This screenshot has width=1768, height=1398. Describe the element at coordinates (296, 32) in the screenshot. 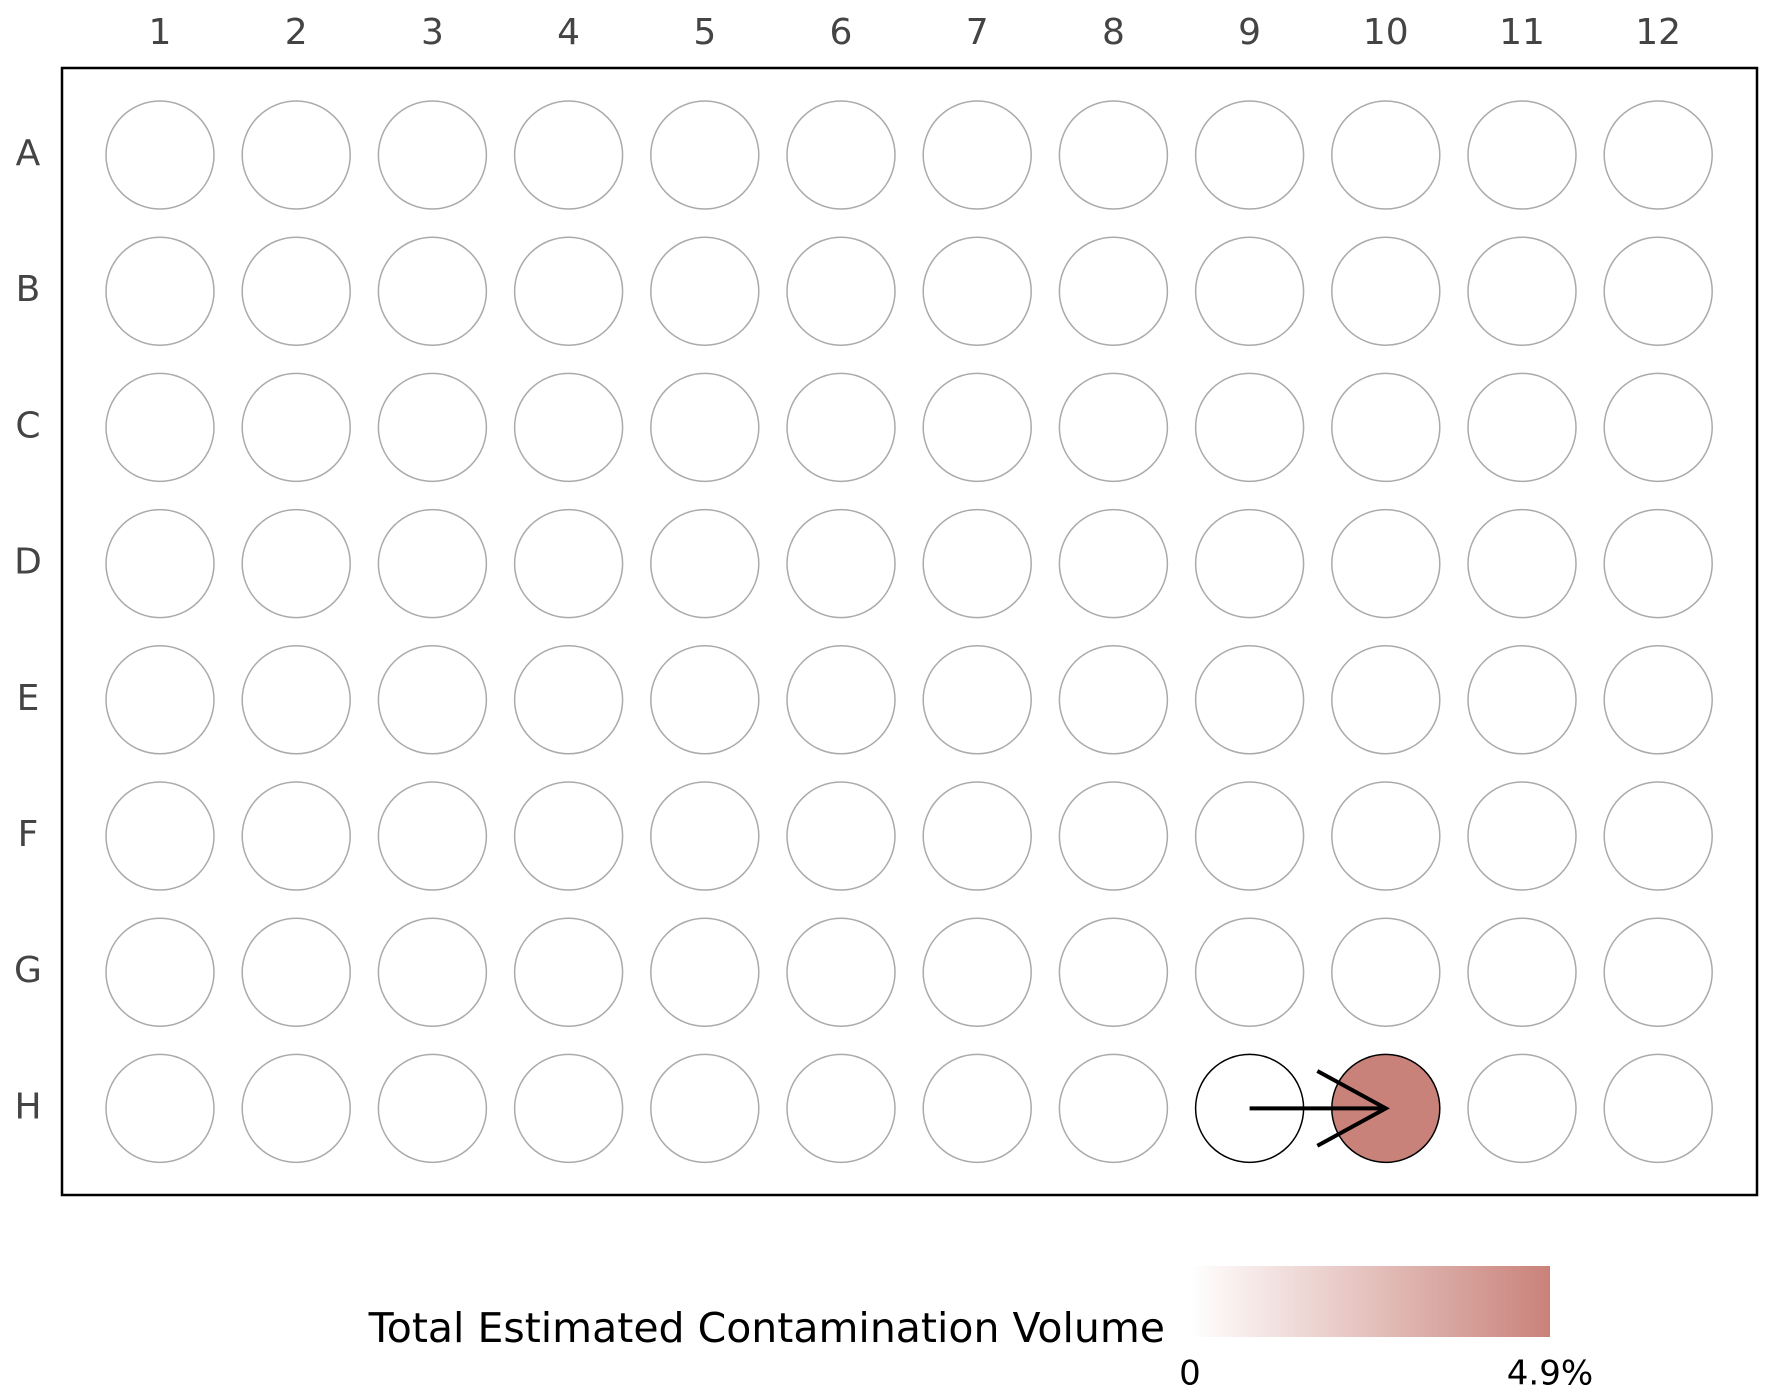

I see `column-label: 2` at that location.